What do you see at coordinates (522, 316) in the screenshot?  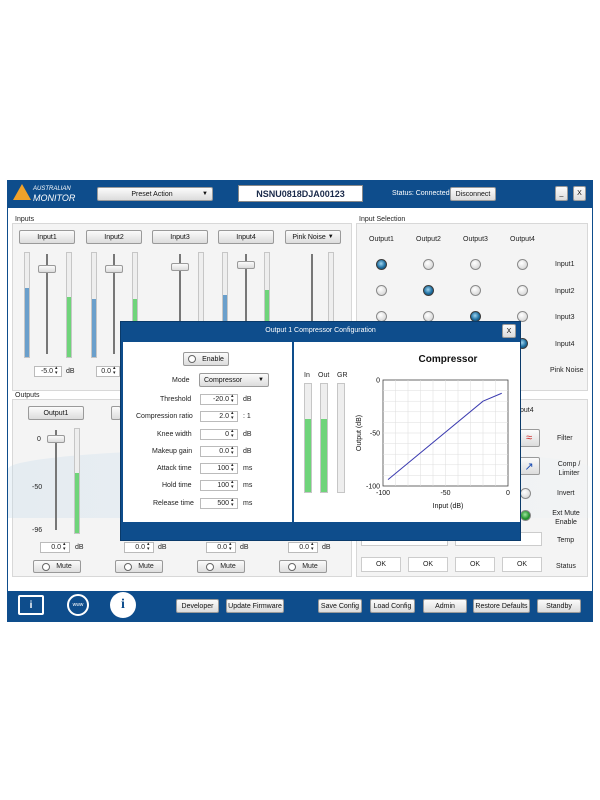 I see `route-input3-output4` at bounding box center [522, 316].